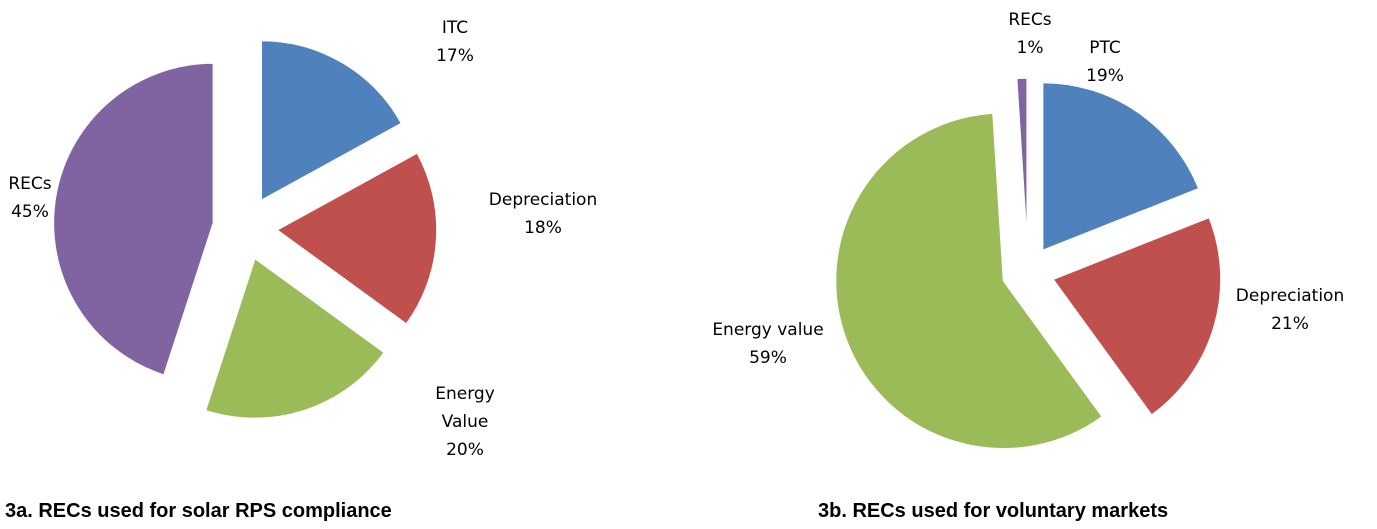 The width and height of the screenshot is (1377, 529). I want to click on slice-value-label: 18%, so click(543, 228).